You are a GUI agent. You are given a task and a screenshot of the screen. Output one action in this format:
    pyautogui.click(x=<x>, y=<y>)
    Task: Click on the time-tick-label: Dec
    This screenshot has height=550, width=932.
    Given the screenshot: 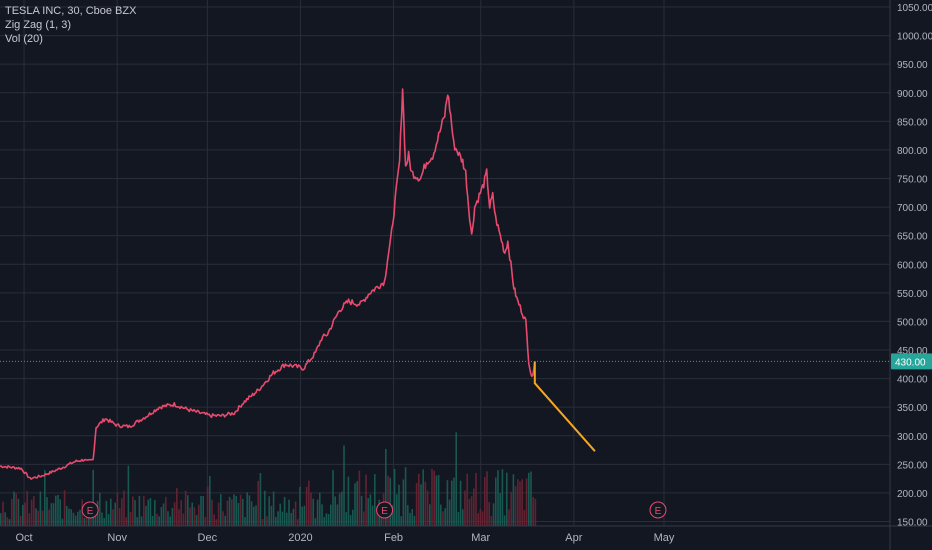 What is the action you would take?
    pyautogui.click(x=208, y=538)
    